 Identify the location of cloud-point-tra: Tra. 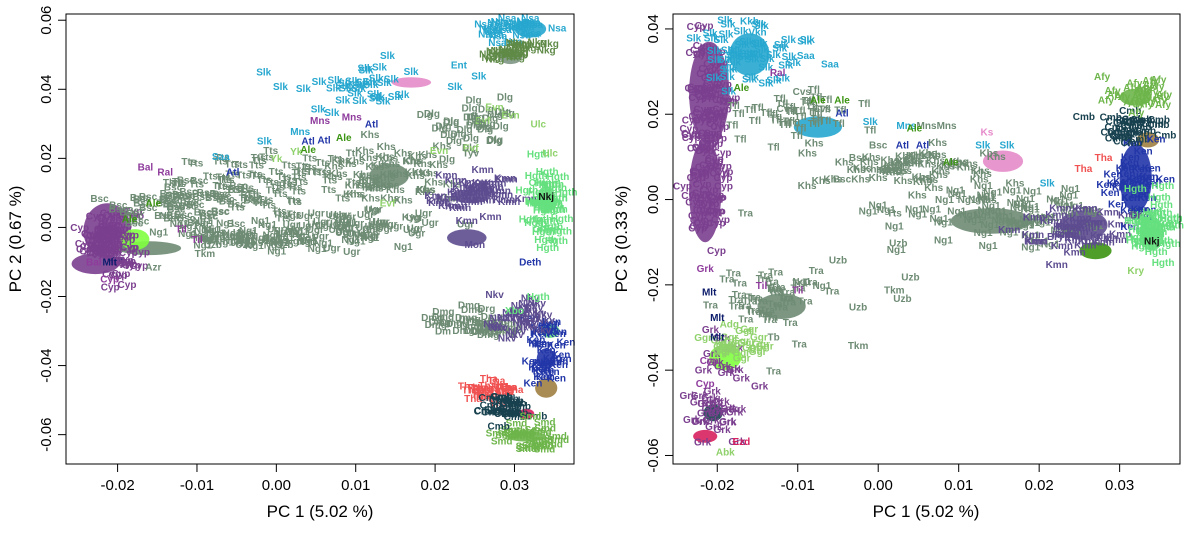
(760, 302).